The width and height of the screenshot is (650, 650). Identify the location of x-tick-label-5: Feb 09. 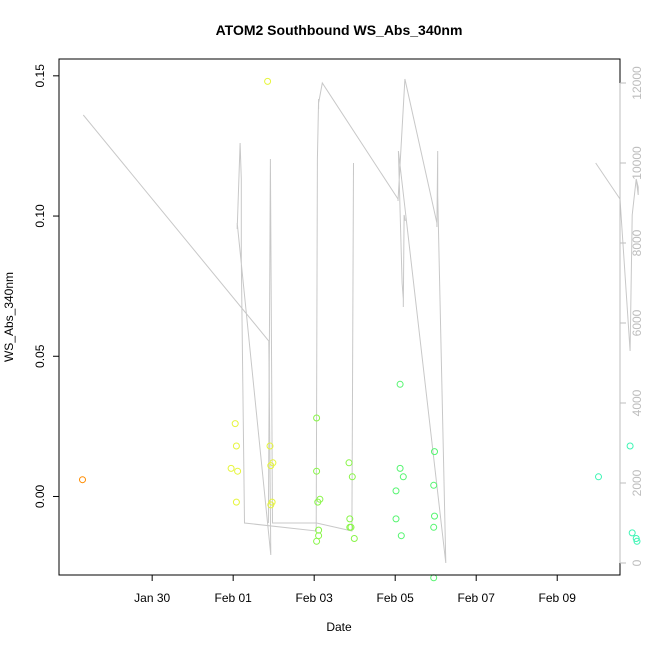
(558, 598).